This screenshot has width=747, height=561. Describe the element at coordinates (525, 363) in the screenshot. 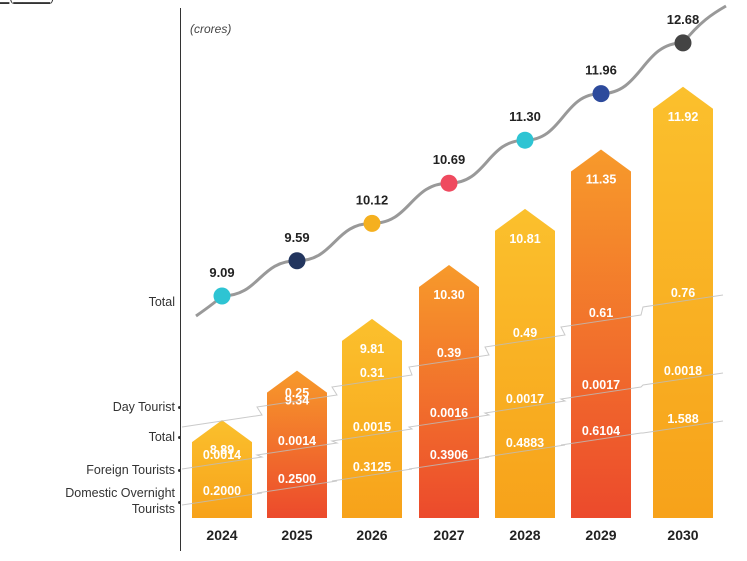

I see `bar-2028` at that location.